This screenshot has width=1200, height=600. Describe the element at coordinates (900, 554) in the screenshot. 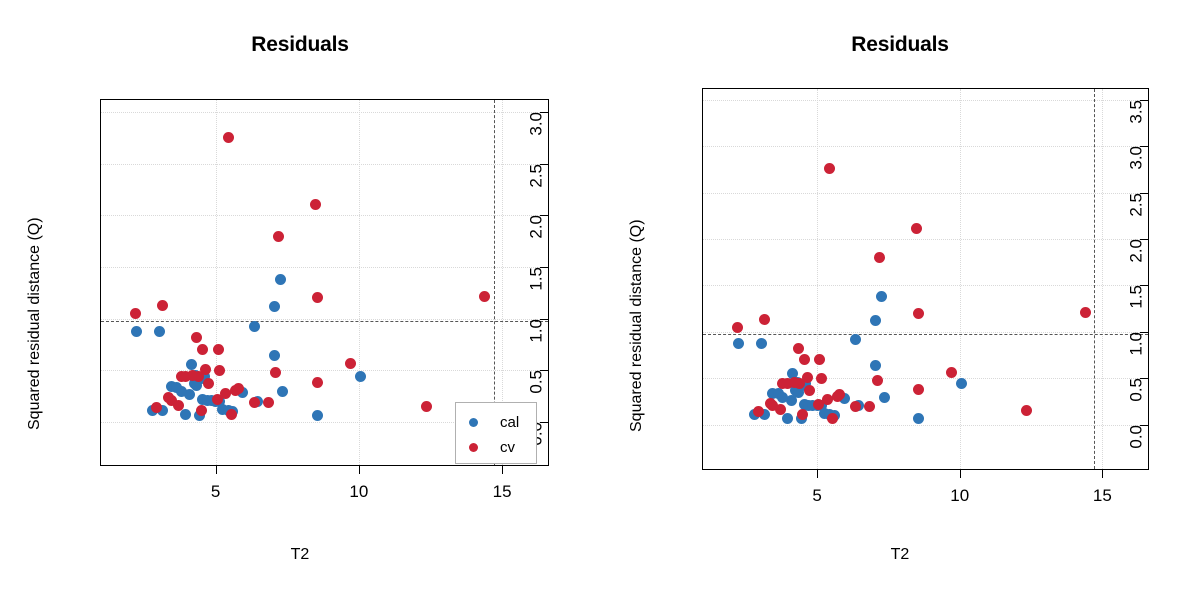

I see `x-axis-title-right: T2` at that location.